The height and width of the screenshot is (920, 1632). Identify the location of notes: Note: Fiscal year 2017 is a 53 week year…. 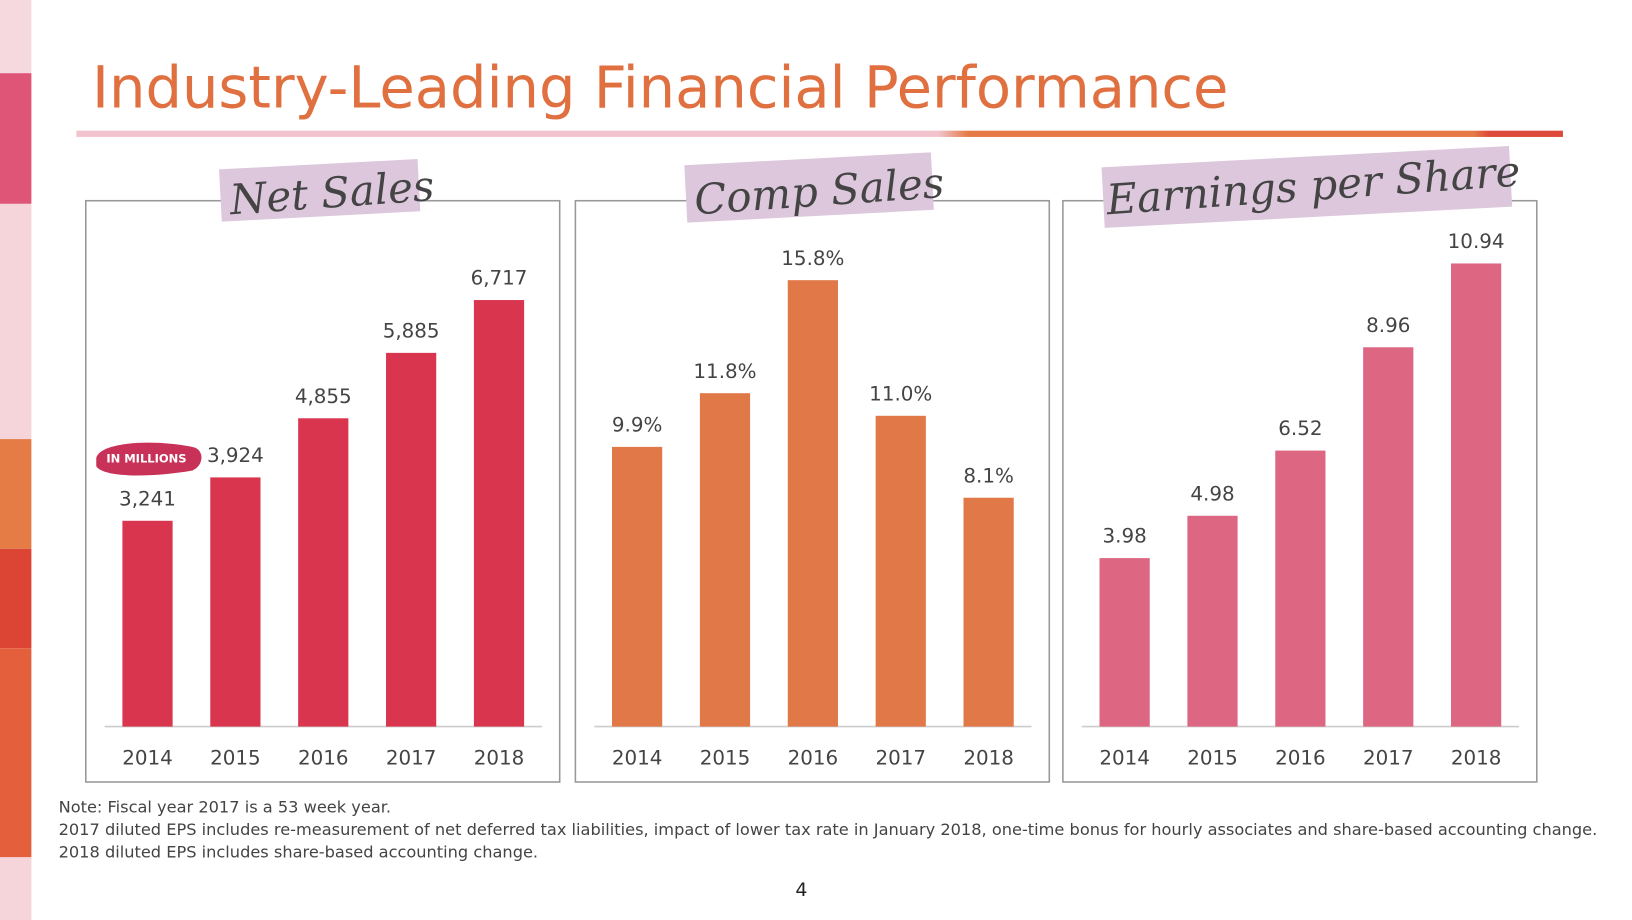
(828, 830).